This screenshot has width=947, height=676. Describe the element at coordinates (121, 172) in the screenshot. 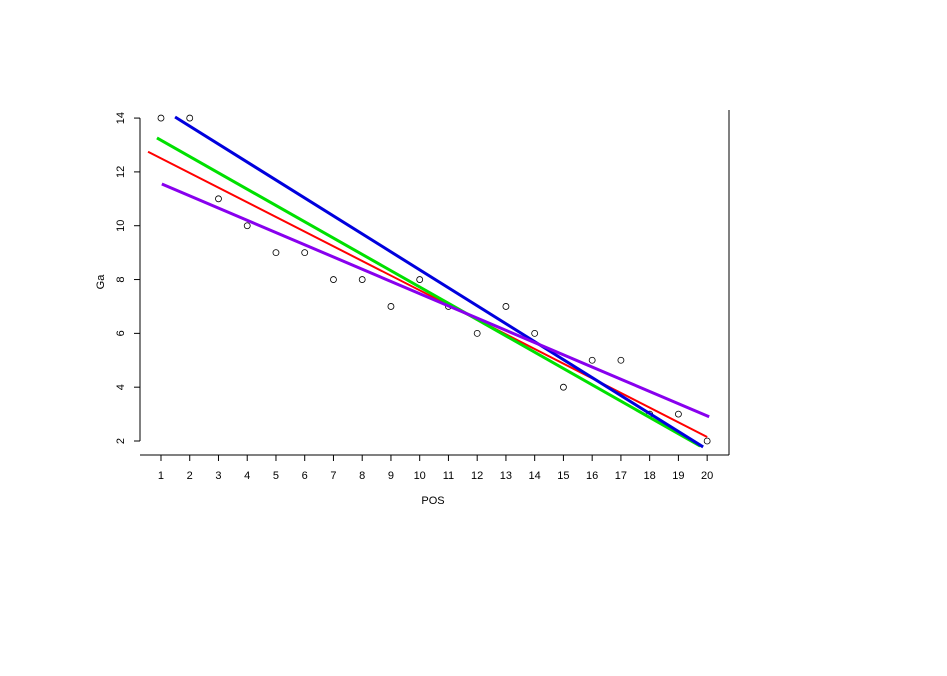

I see `y-tick-label: 12` at that location.